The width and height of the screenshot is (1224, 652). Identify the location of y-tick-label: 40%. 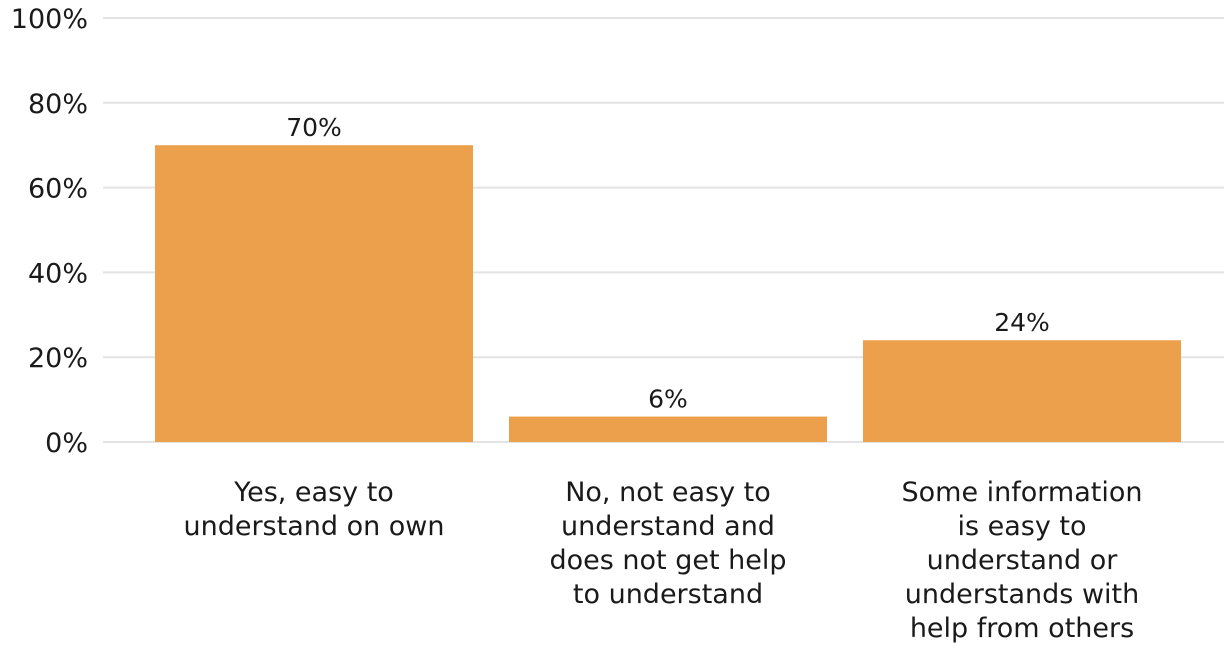
(58, 273).